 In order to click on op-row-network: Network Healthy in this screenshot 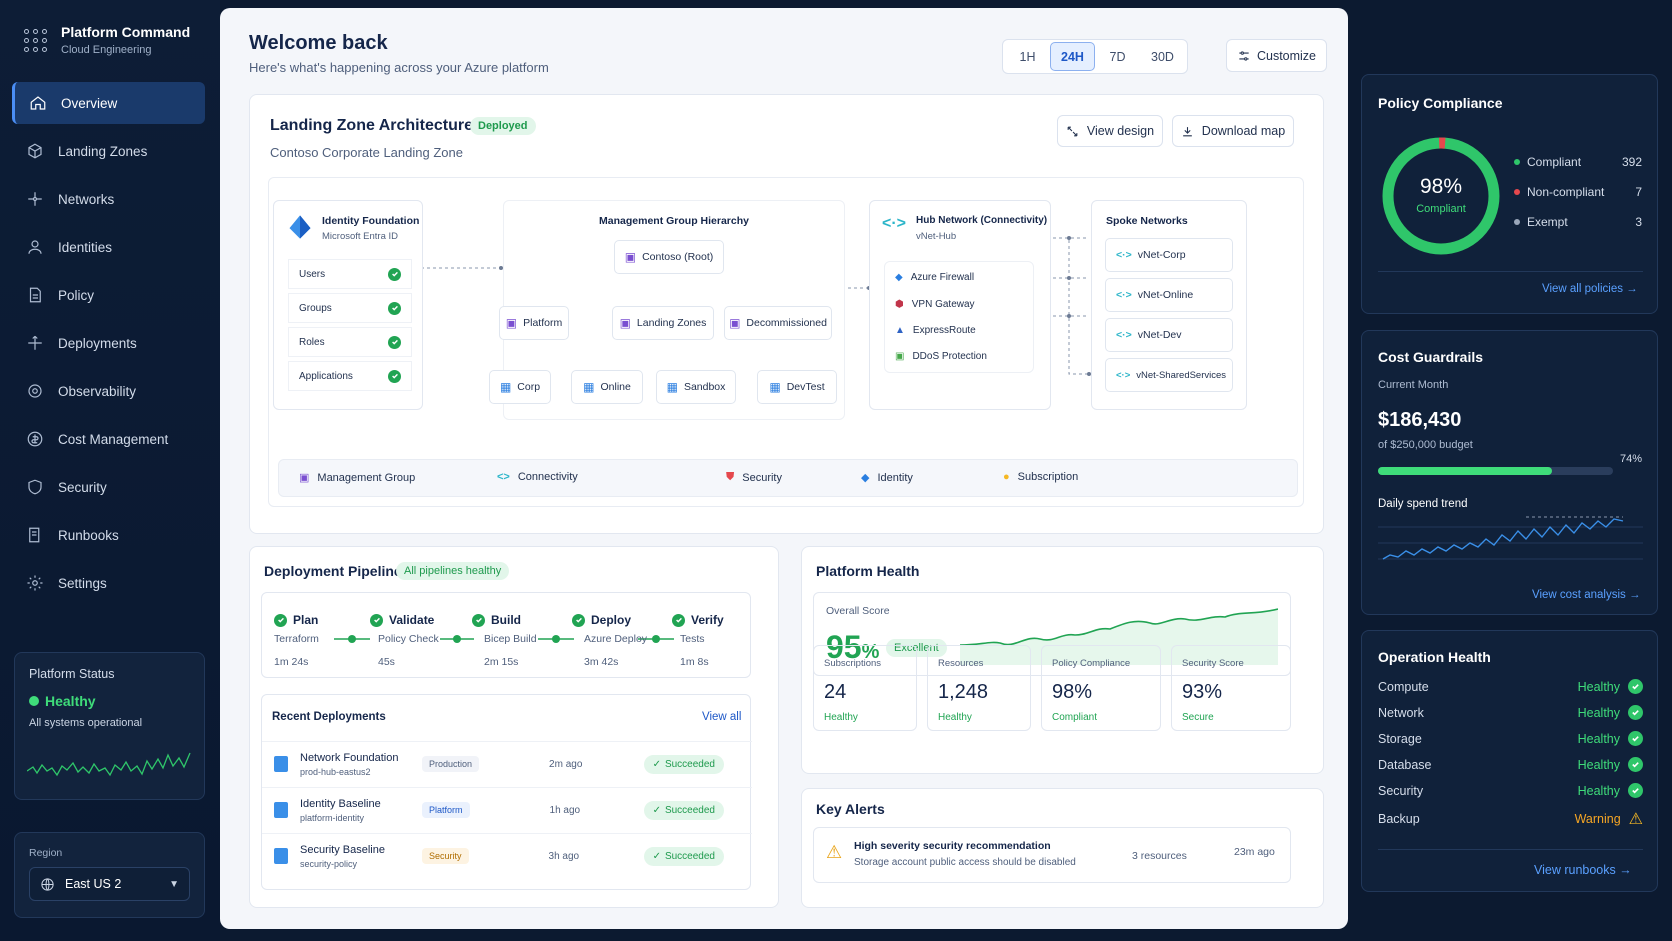, I will do `click(1510, 712)`.